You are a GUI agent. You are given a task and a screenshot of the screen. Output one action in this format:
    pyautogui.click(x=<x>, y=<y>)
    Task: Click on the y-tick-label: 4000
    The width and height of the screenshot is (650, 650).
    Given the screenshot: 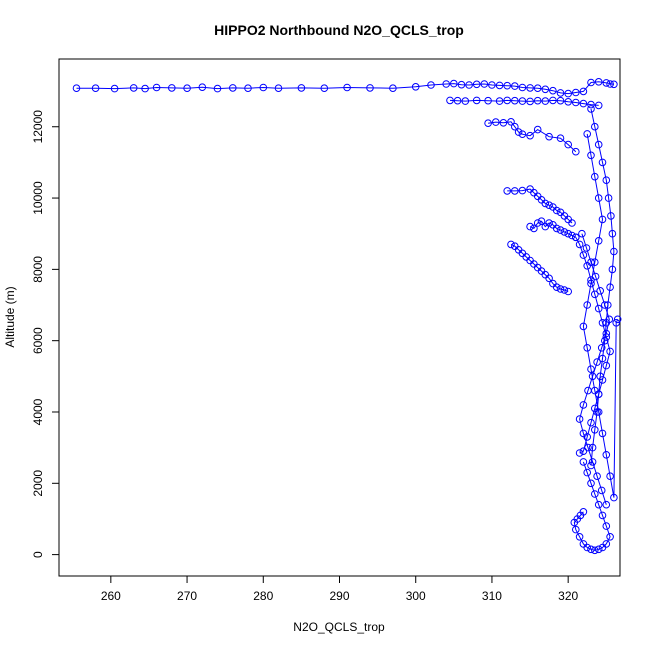 What is the action you would take?
    pyautogui.click(x=38, y=411)
    